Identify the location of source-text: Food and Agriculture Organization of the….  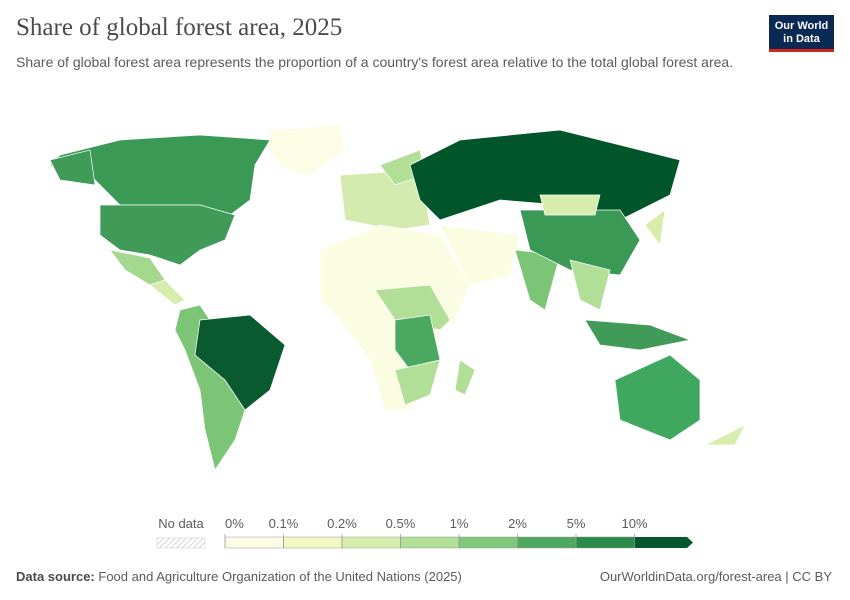
(280, 576).